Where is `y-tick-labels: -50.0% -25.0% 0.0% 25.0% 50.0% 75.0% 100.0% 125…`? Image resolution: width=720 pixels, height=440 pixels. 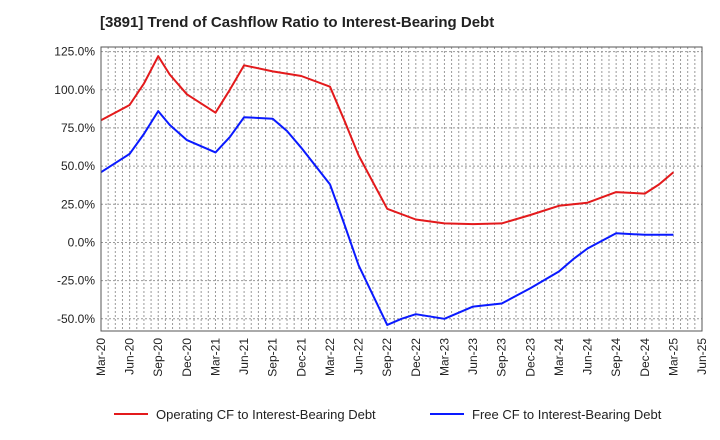
y-tick-labels: -50.0% -25.0% 0.0% 25.0% 50.0% 75.0% 100.0% 125… is located at coordinates (74, 185).